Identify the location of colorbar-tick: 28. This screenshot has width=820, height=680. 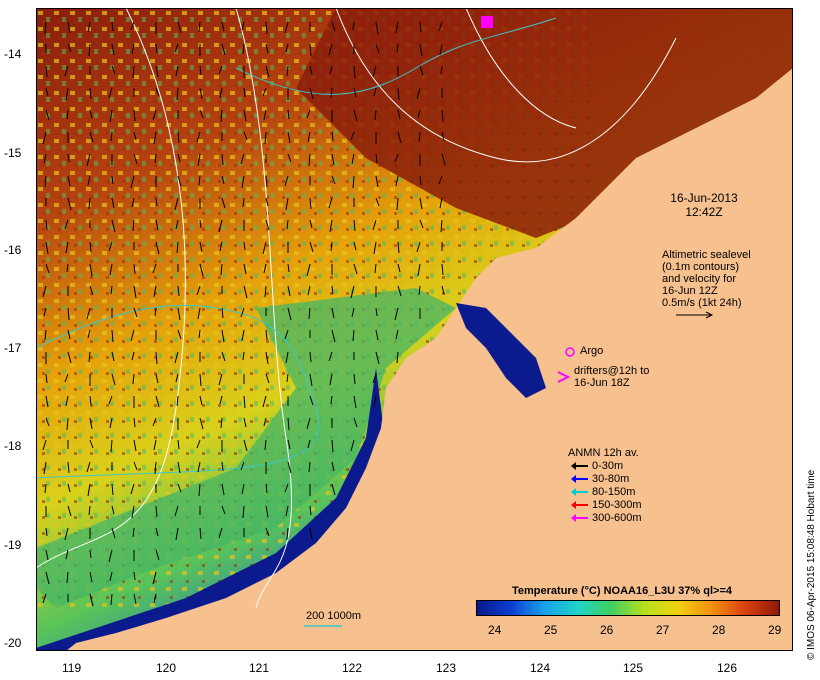
(719, 630).